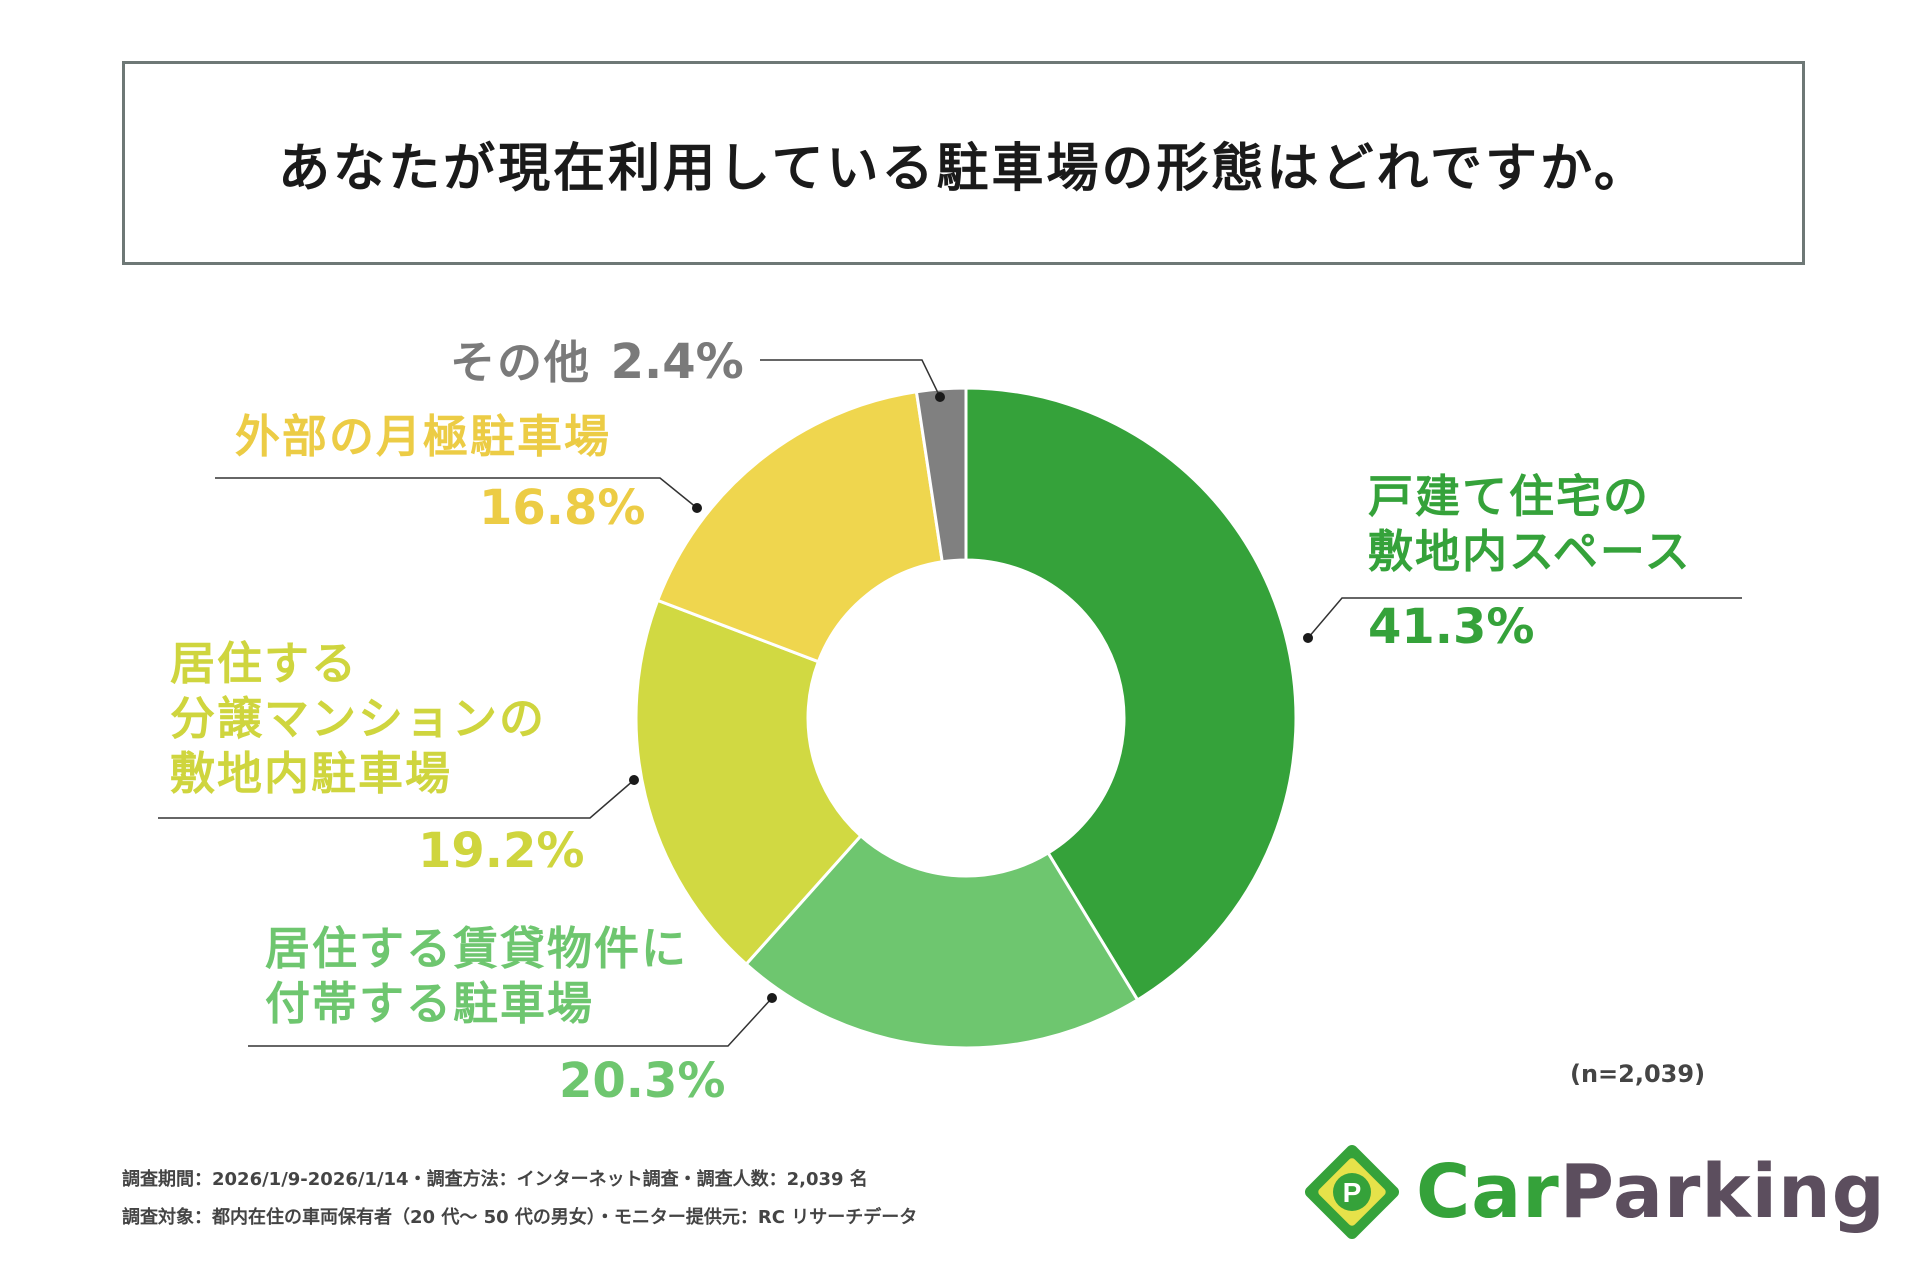 The image size is (1920, 1280). Describe the element at coordinates (799, 527) in the screenshot. I see `slice-monthly` at that location.